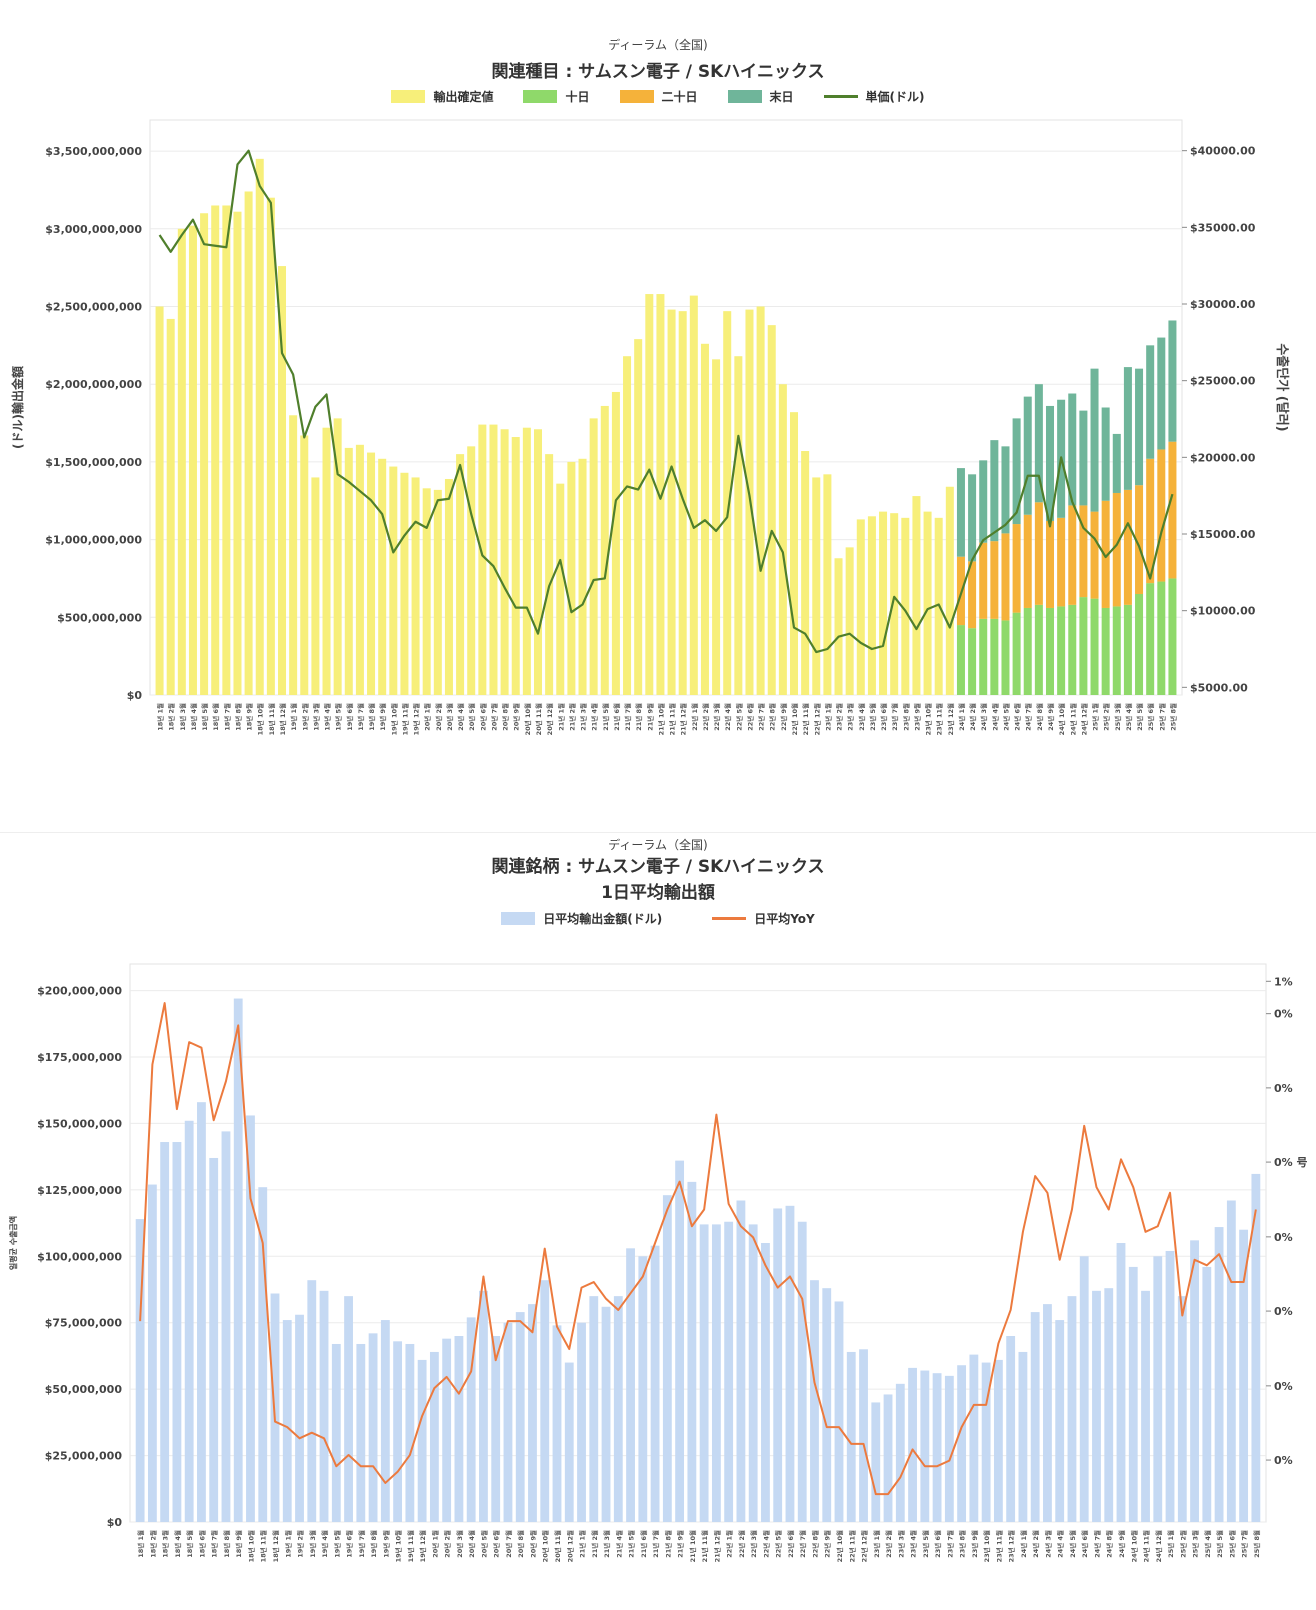 Image resolution: width=1316 pixels, height=1610 pixels. I want to click on legend-item-20days: 二十日, so click(658, 96).